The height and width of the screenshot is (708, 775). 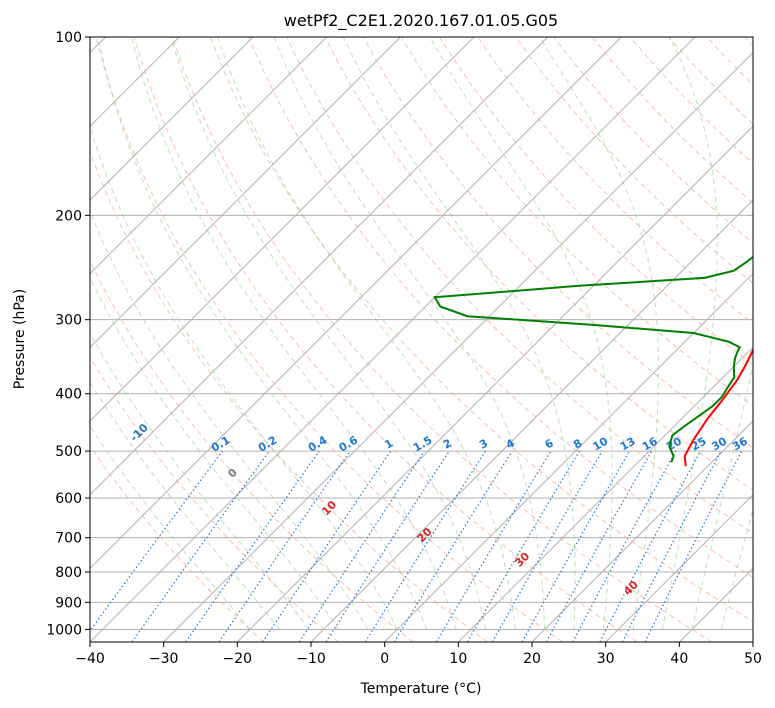 I want to click on x-tick-label: 10, so click(x=458, y=659).